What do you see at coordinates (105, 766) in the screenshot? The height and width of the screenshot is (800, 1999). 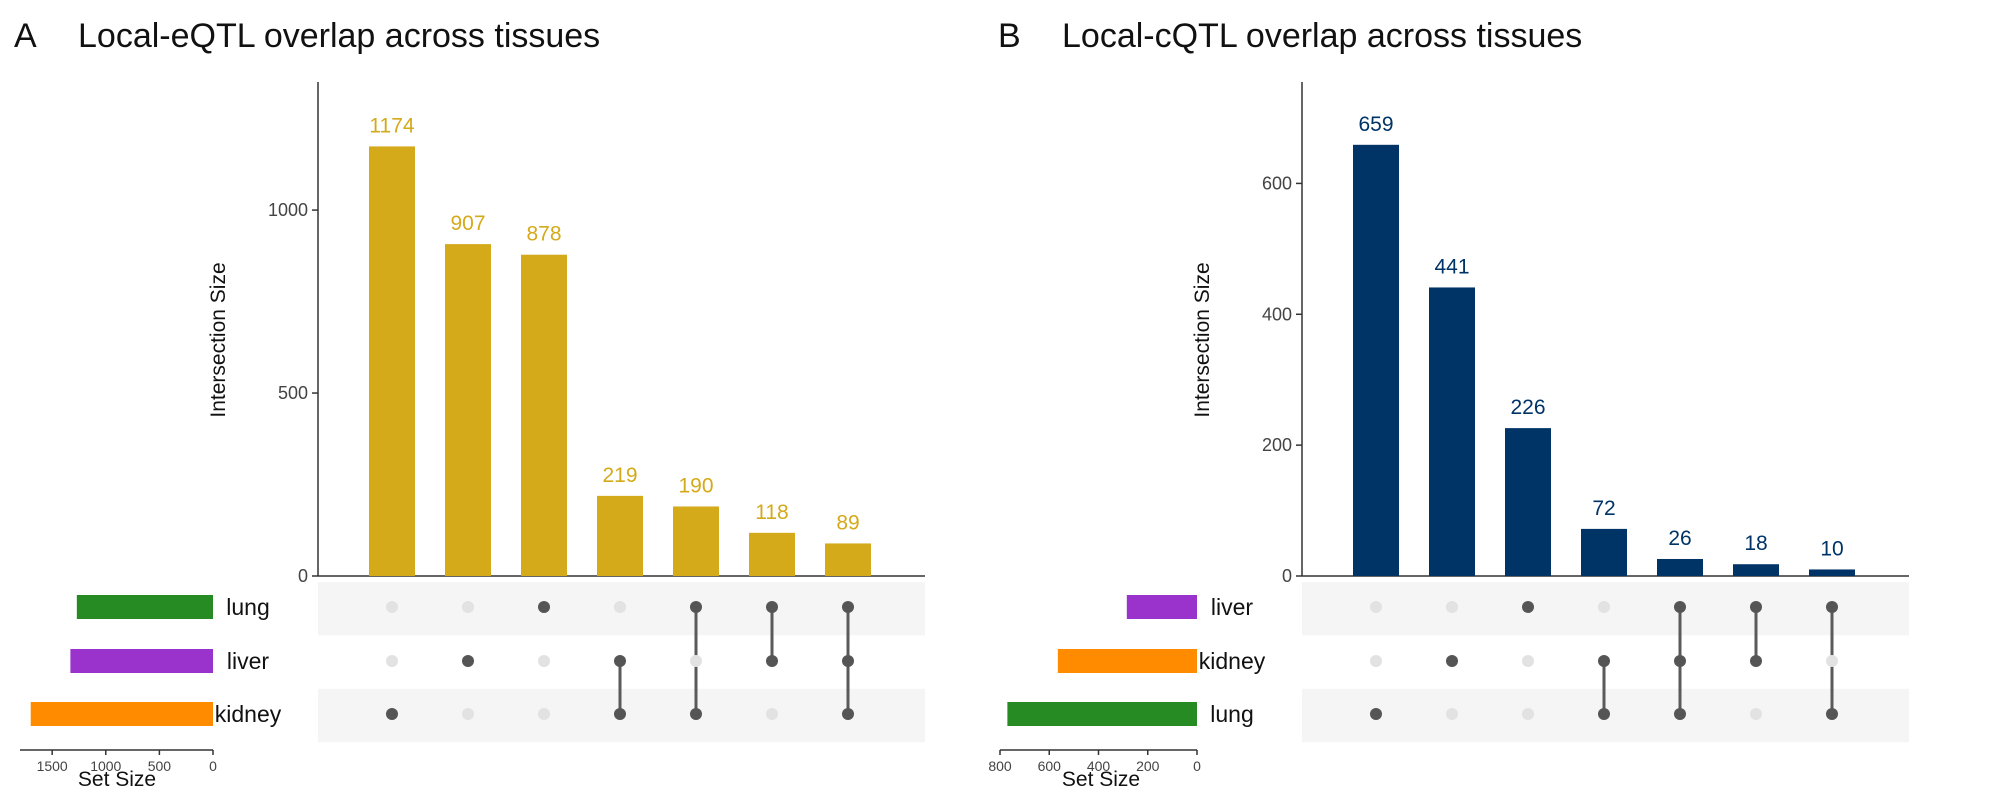 I see `panel-a-set-size-tick-label: 1000` at bounding box center [105, 766].